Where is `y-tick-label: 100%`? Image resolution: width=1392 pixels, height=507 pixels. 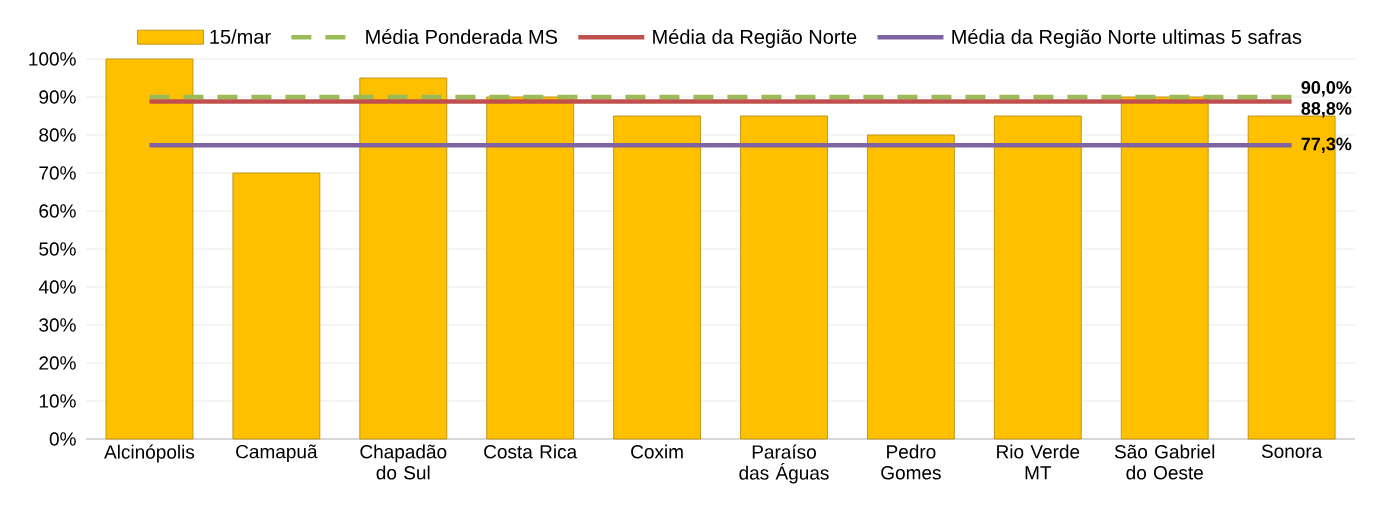
y-tick-label: 100% is located at coordinates (52, 59).